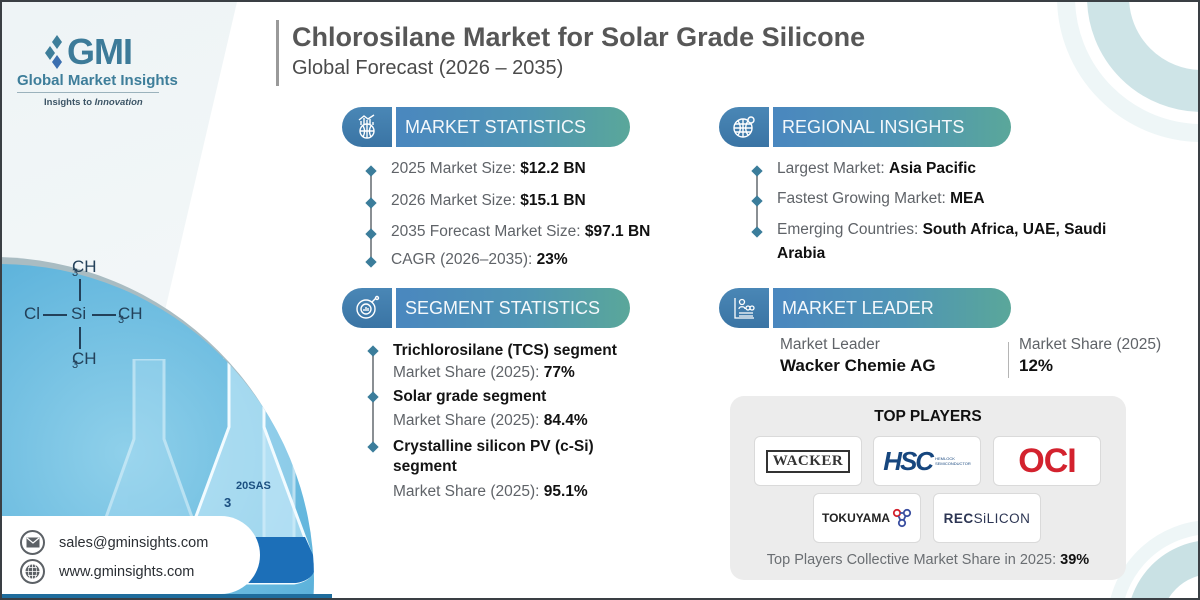 The height and width of the screenshot is (600, 1200). What do you see at coordinates (507, 264) in the screenshot?
I see `stat-item-cagr: CAGR (2026–2035): 23%` at bounding box center [507, 264].